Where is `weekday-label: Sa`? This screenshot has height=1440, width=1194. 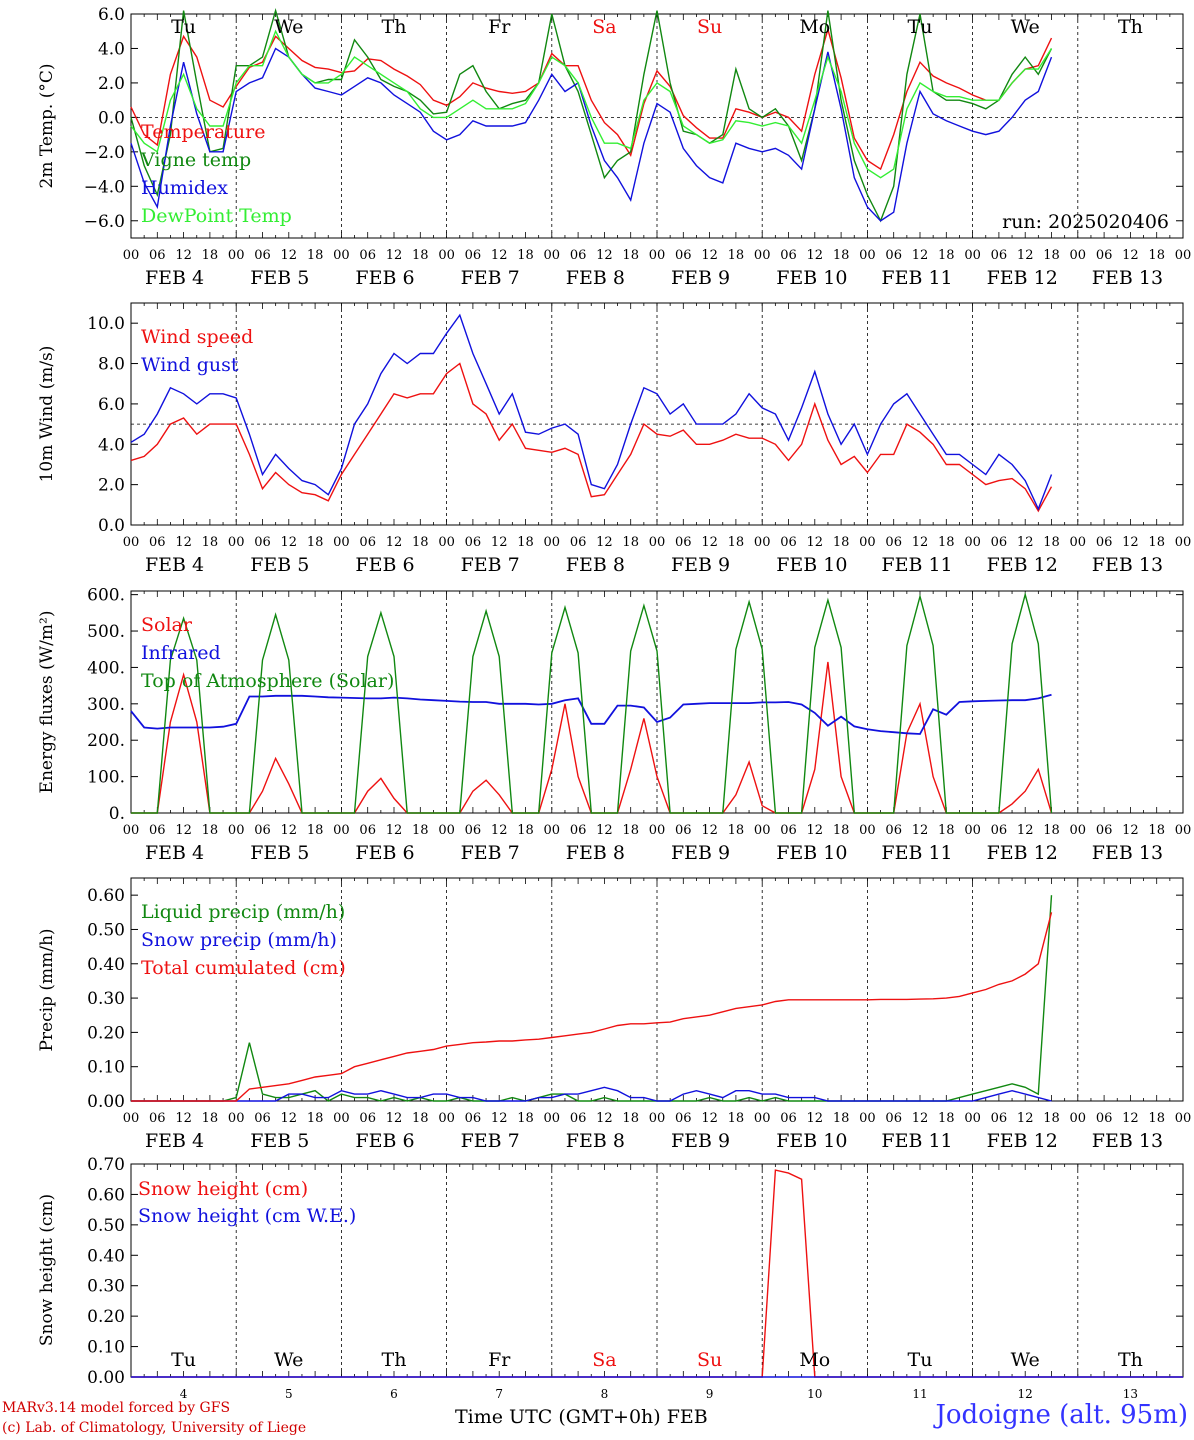 weekday-label: Sa is located at coordinates (604, 27).